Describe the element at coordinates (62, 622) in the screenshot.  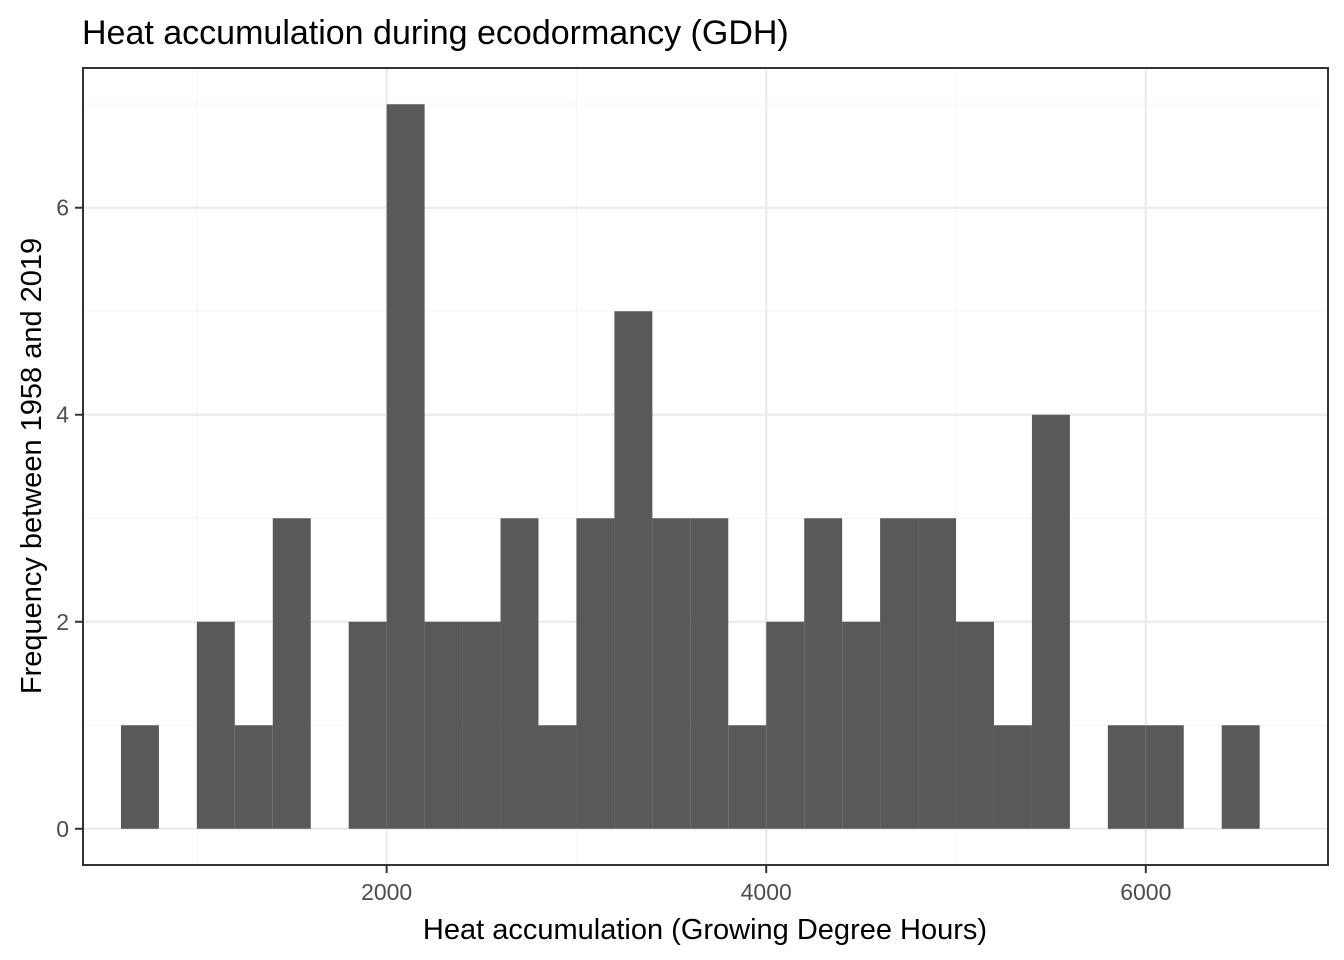
I see `y-tick-label: 2` at that location.